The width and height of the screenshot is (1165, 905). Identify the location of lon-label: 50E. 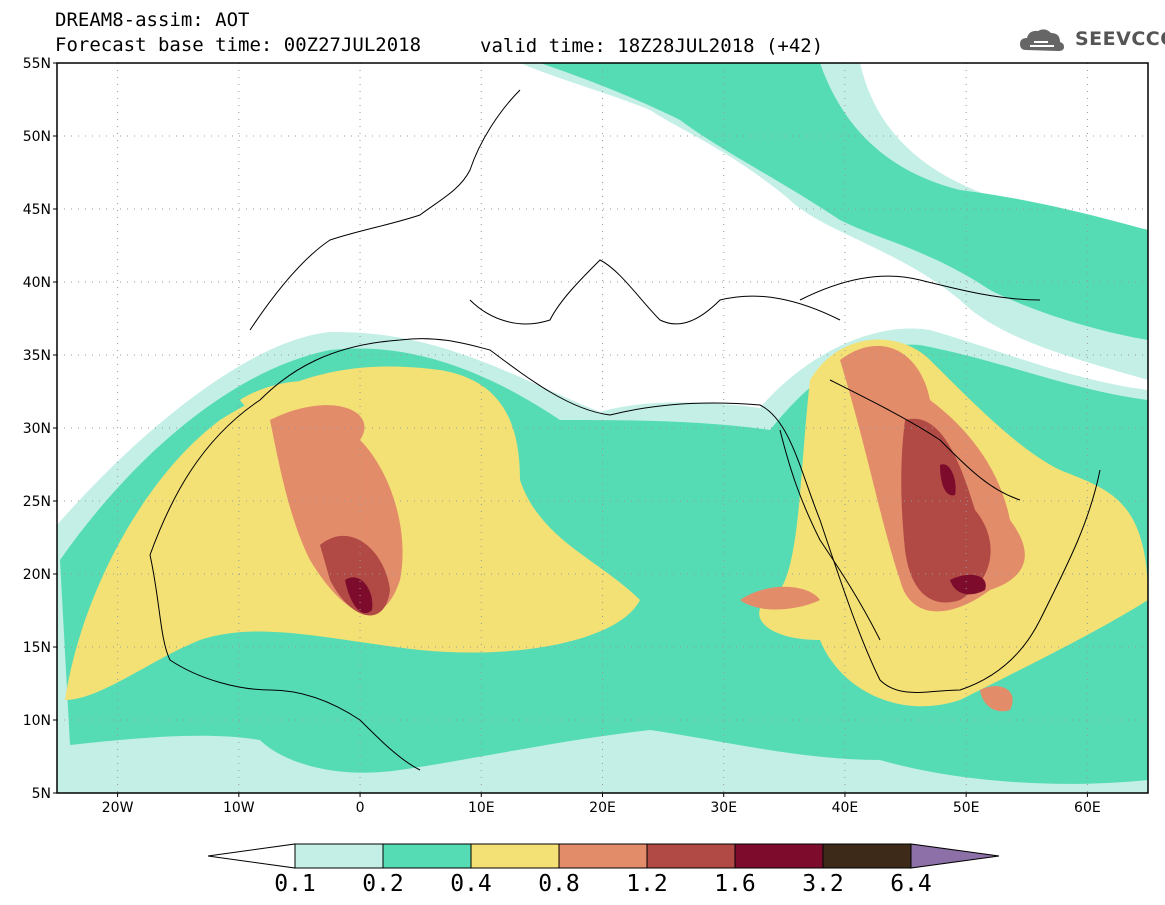
(966, 808).